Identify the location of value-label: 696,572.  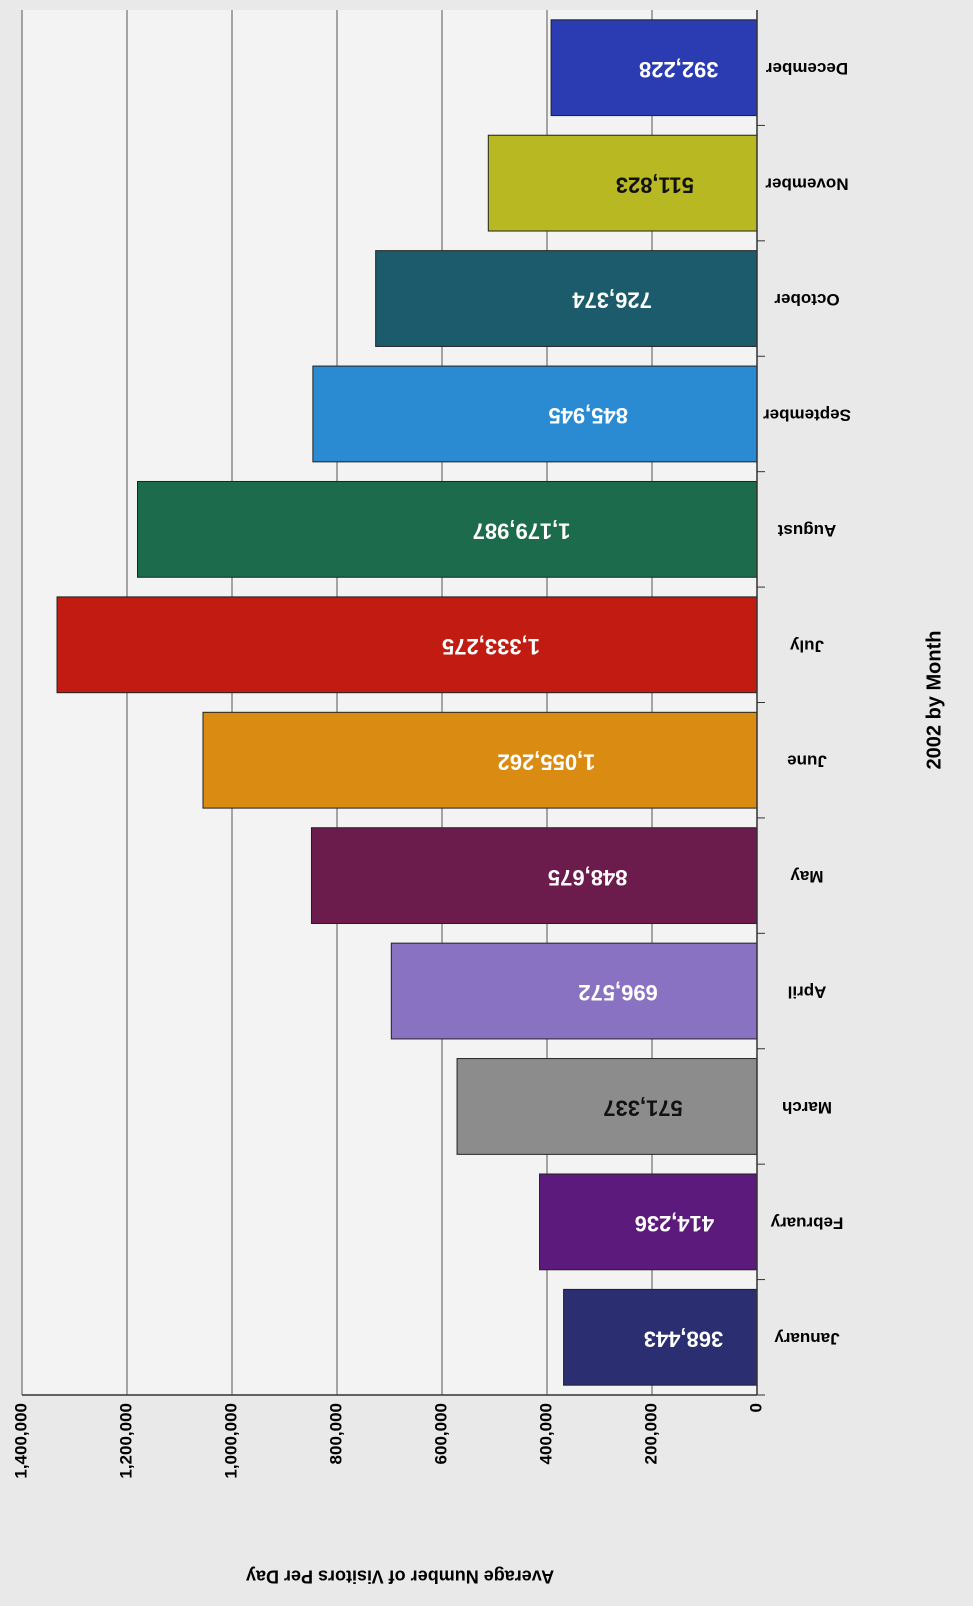
(618, 992).